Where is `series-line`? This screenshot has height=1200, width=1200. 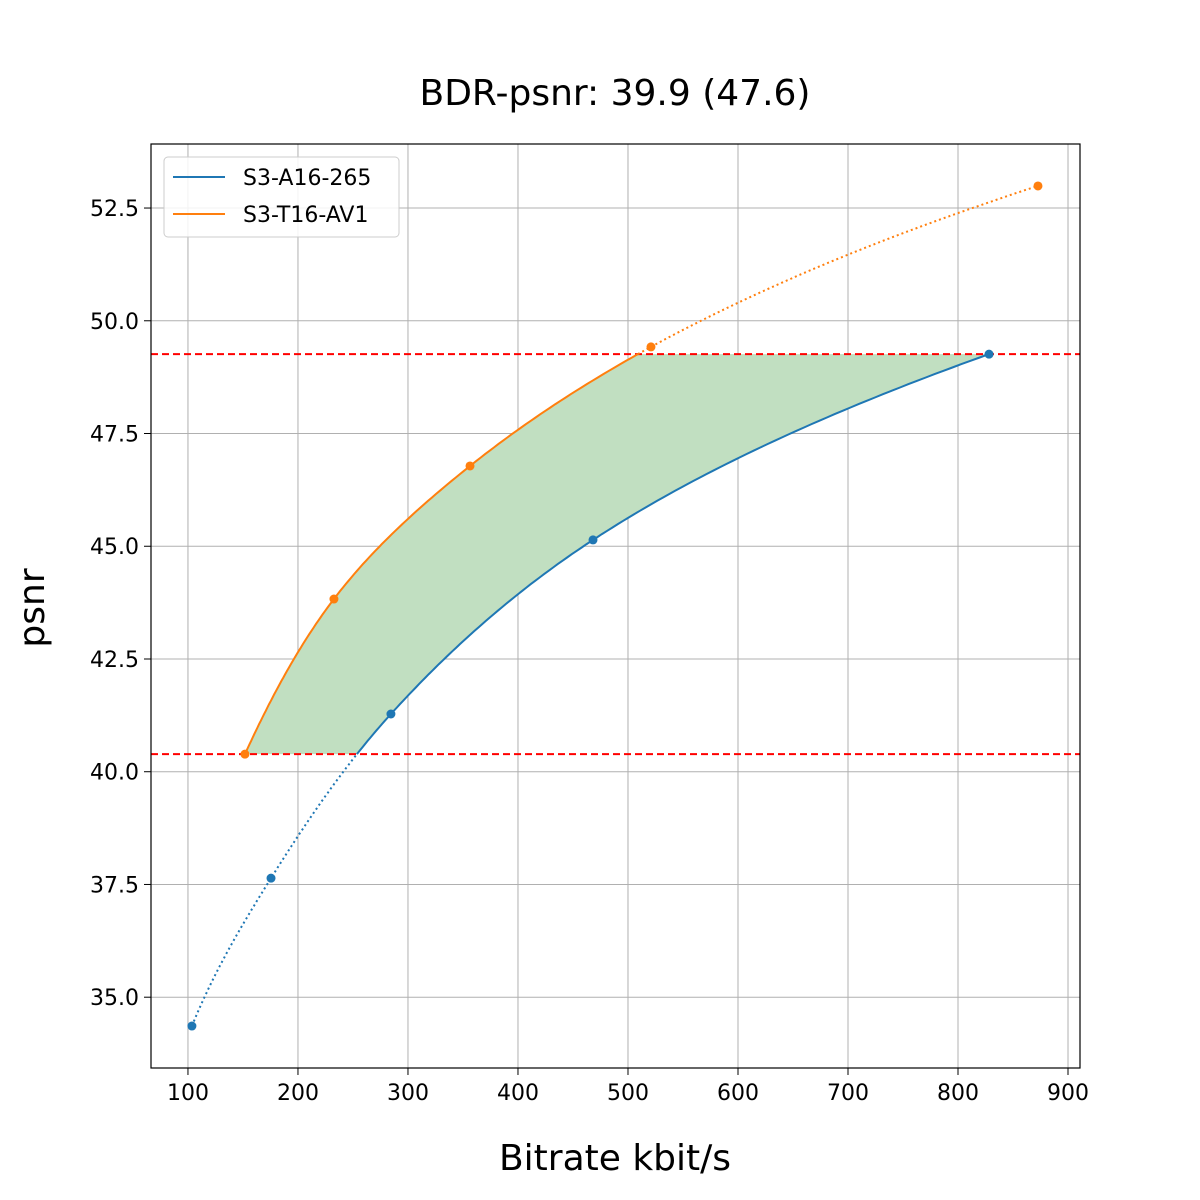
series-line is located at coordinates (441, 554).